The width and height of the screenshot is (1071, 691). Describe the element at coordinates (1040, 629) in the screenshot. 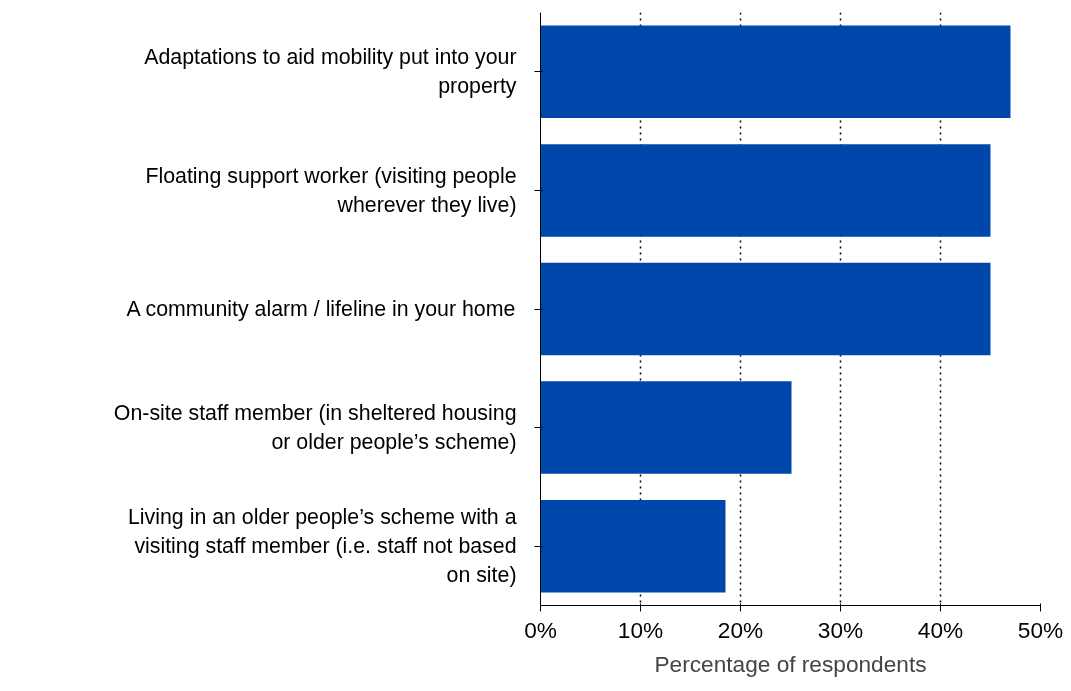

I see `x-tick-label: 50%` at that location.